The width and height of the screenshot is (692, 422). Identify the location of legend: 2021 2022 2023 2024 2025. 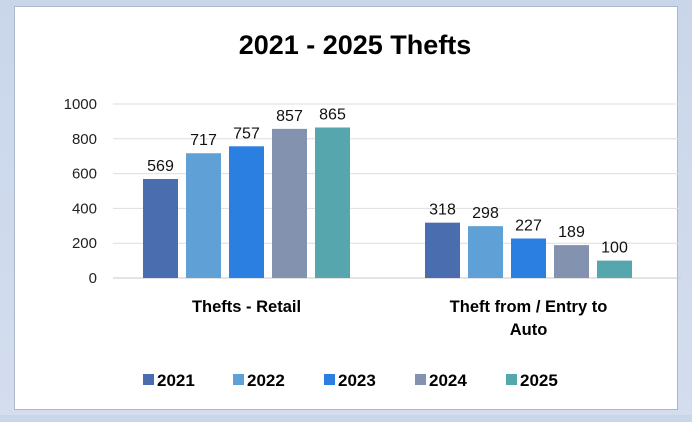
(350, 380).